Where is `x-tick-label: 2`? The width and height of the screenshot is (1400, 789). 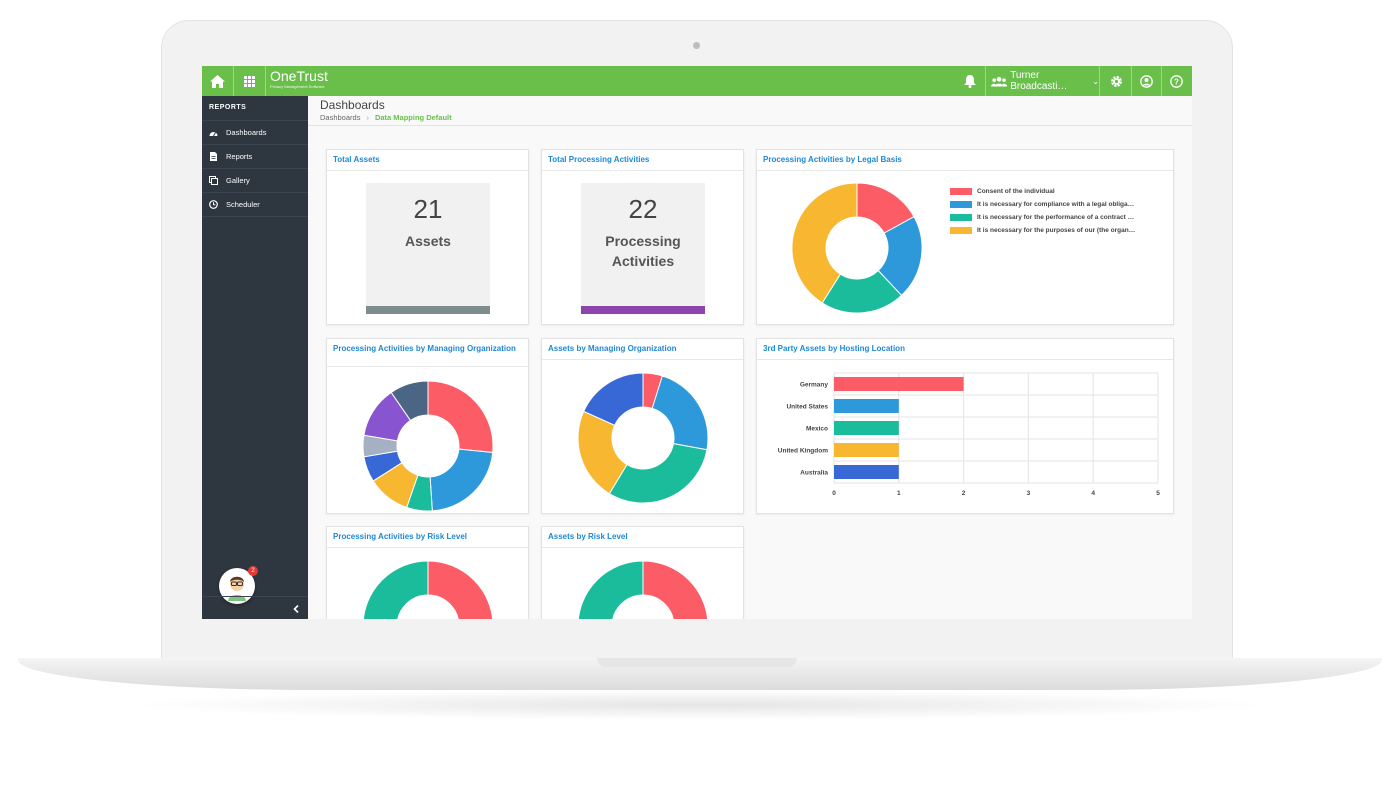 x-tick-label: 2 is located at coordinates (964, 493).